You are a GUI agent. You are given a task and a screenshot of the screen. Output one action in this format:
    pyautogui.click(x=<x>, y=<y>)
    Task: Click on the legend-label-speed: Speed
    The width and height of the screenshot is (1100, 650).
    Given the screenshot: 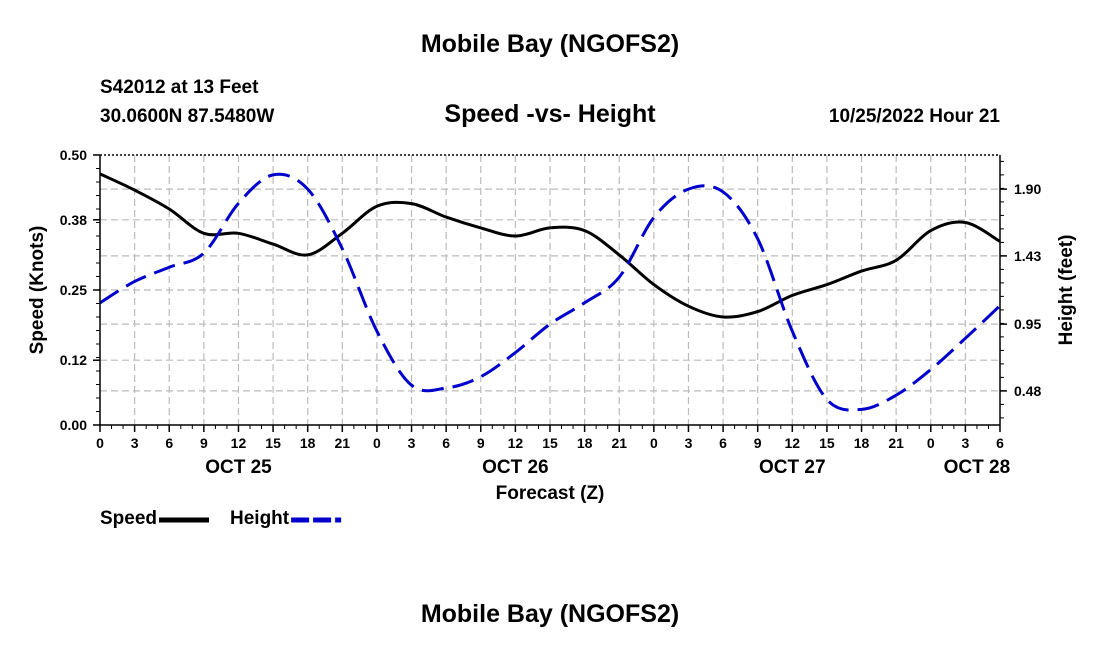 What is the action you would take?
    pyautogui.click(x=128, y=518)
    